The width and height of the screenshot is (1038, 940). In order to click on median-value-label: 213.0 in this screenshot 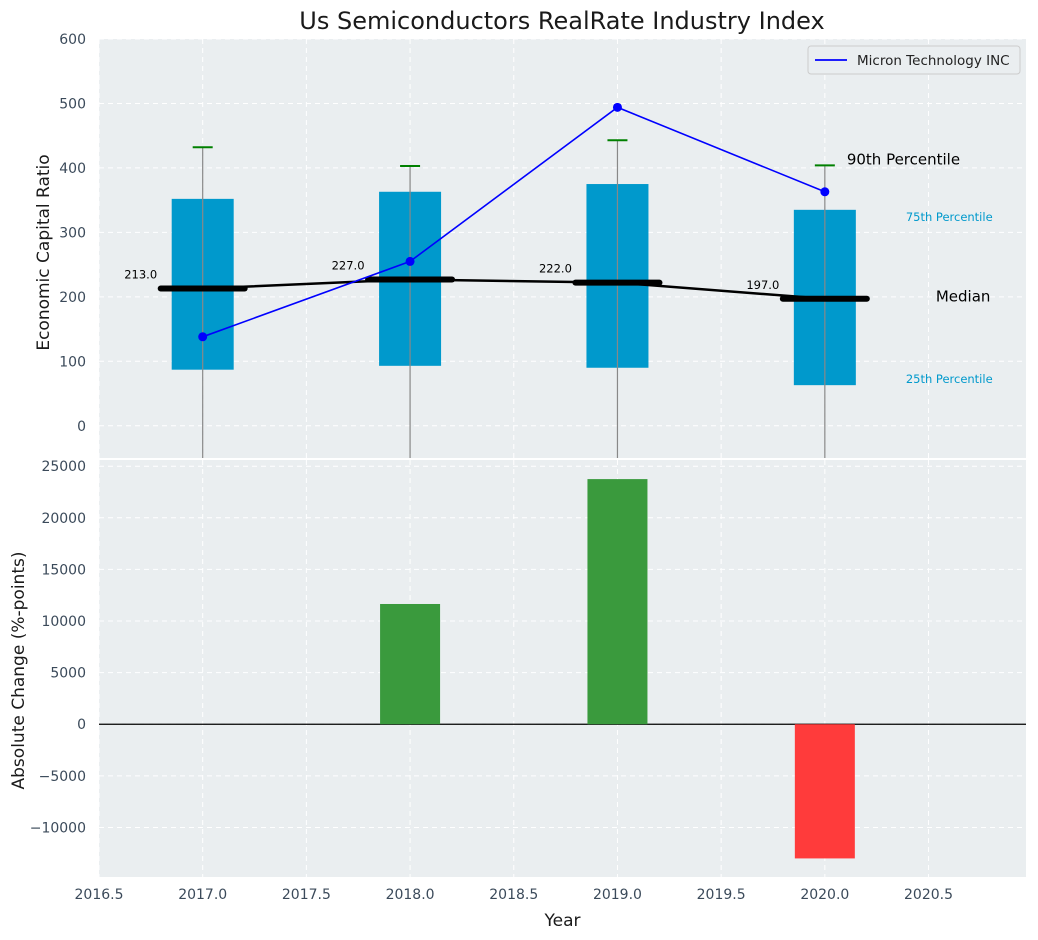, I will do `click(140, 274)`.